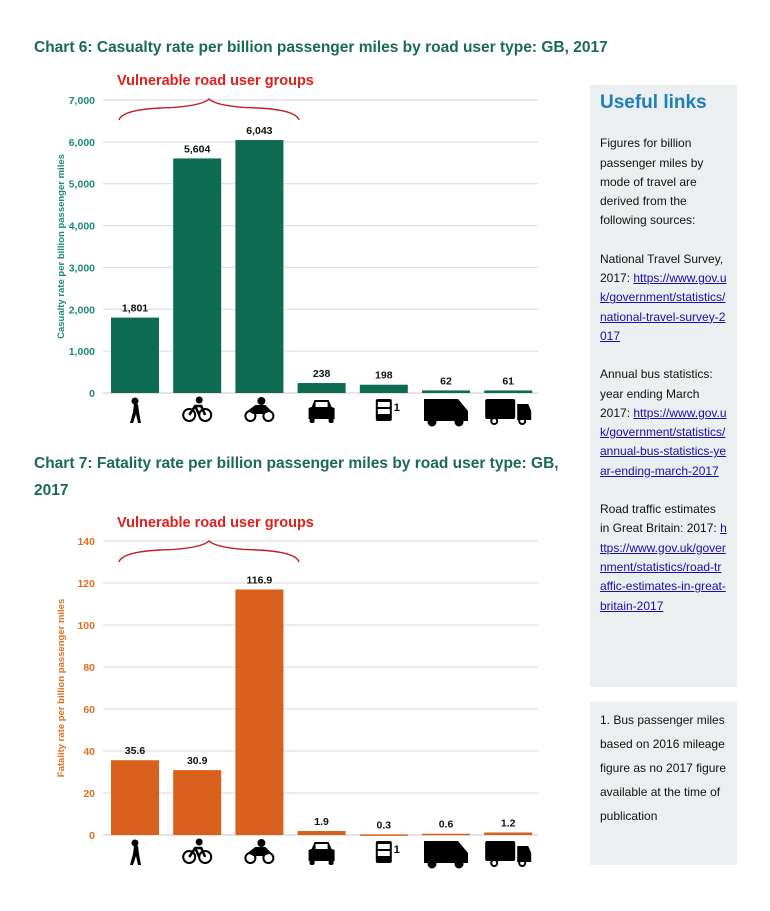 Image resolution: width=770 pixels, height=911 pixels. I want to click on useful-links-heading: Useful links, so click(653, 102).